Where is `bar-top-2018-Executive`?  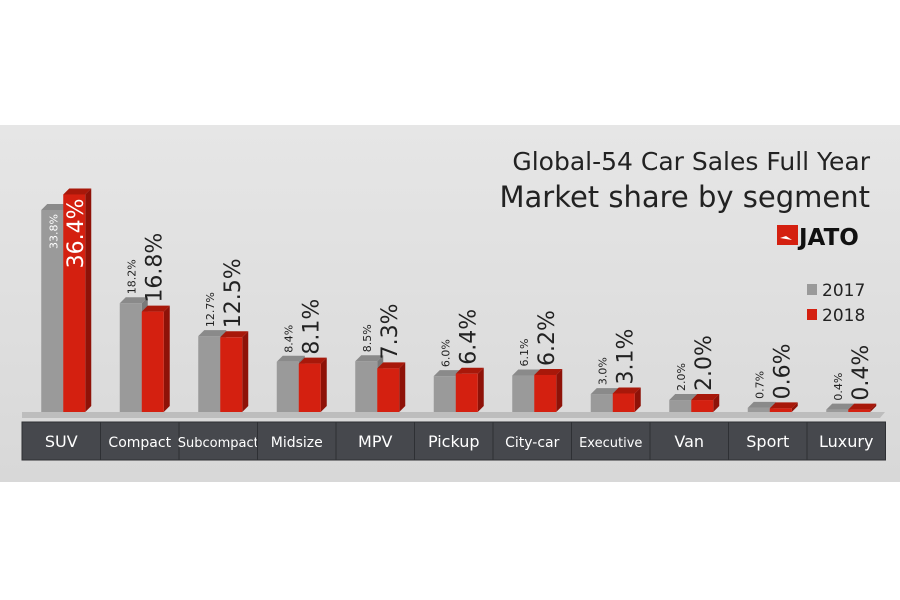 bar-top-2018-Executive is located at coordinates (626, 390).